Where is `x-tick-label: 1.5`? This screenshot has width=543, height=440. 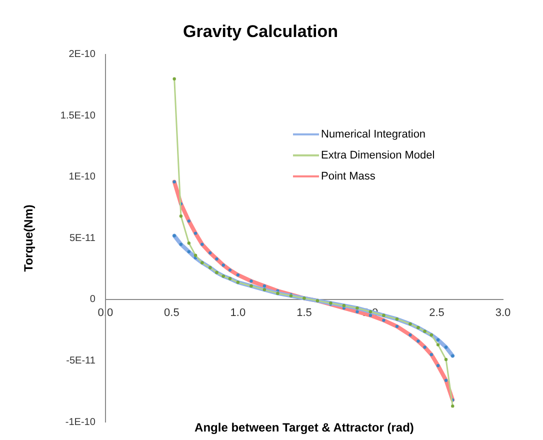 x-tick-label: 1.5 is located at coordinates (304, 313).